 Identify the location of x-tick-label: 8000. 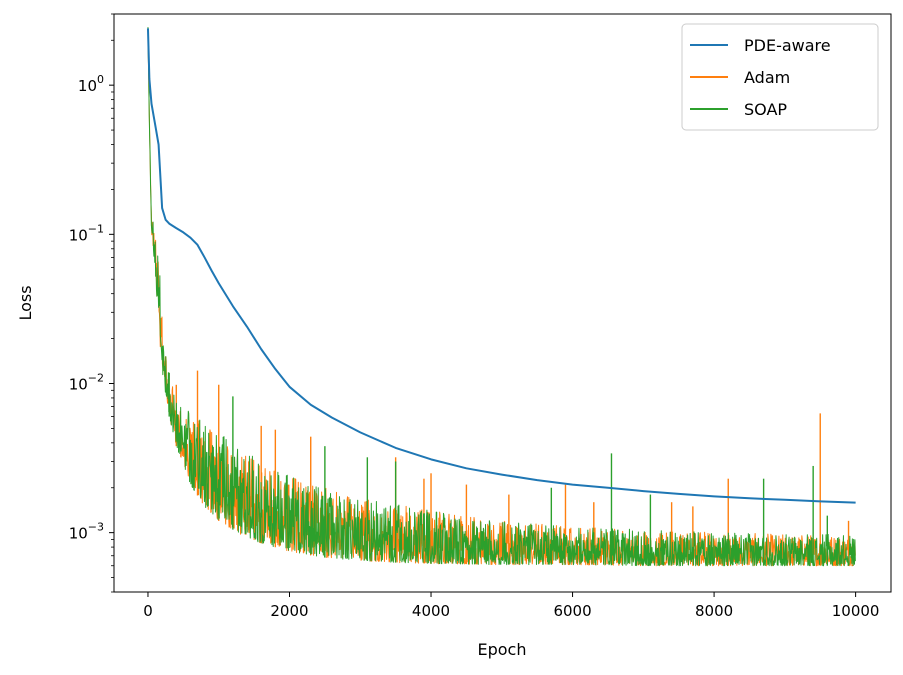
(714, 611).